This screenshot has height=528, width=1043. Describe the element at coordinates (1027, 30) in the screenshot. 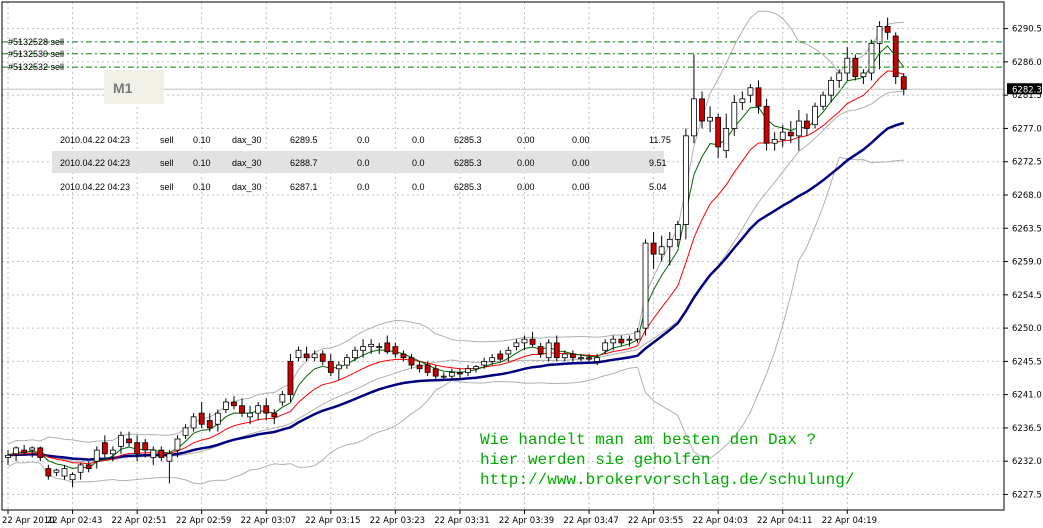

I see `y-tick-label: 6290.5` at that location.